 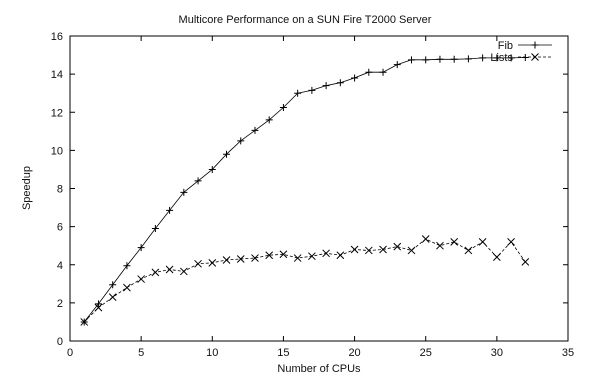 What do you see at coordinates (60, 190) in the screenshot?
I see `y-tick-label: 8` at bounding box center [60, 190].